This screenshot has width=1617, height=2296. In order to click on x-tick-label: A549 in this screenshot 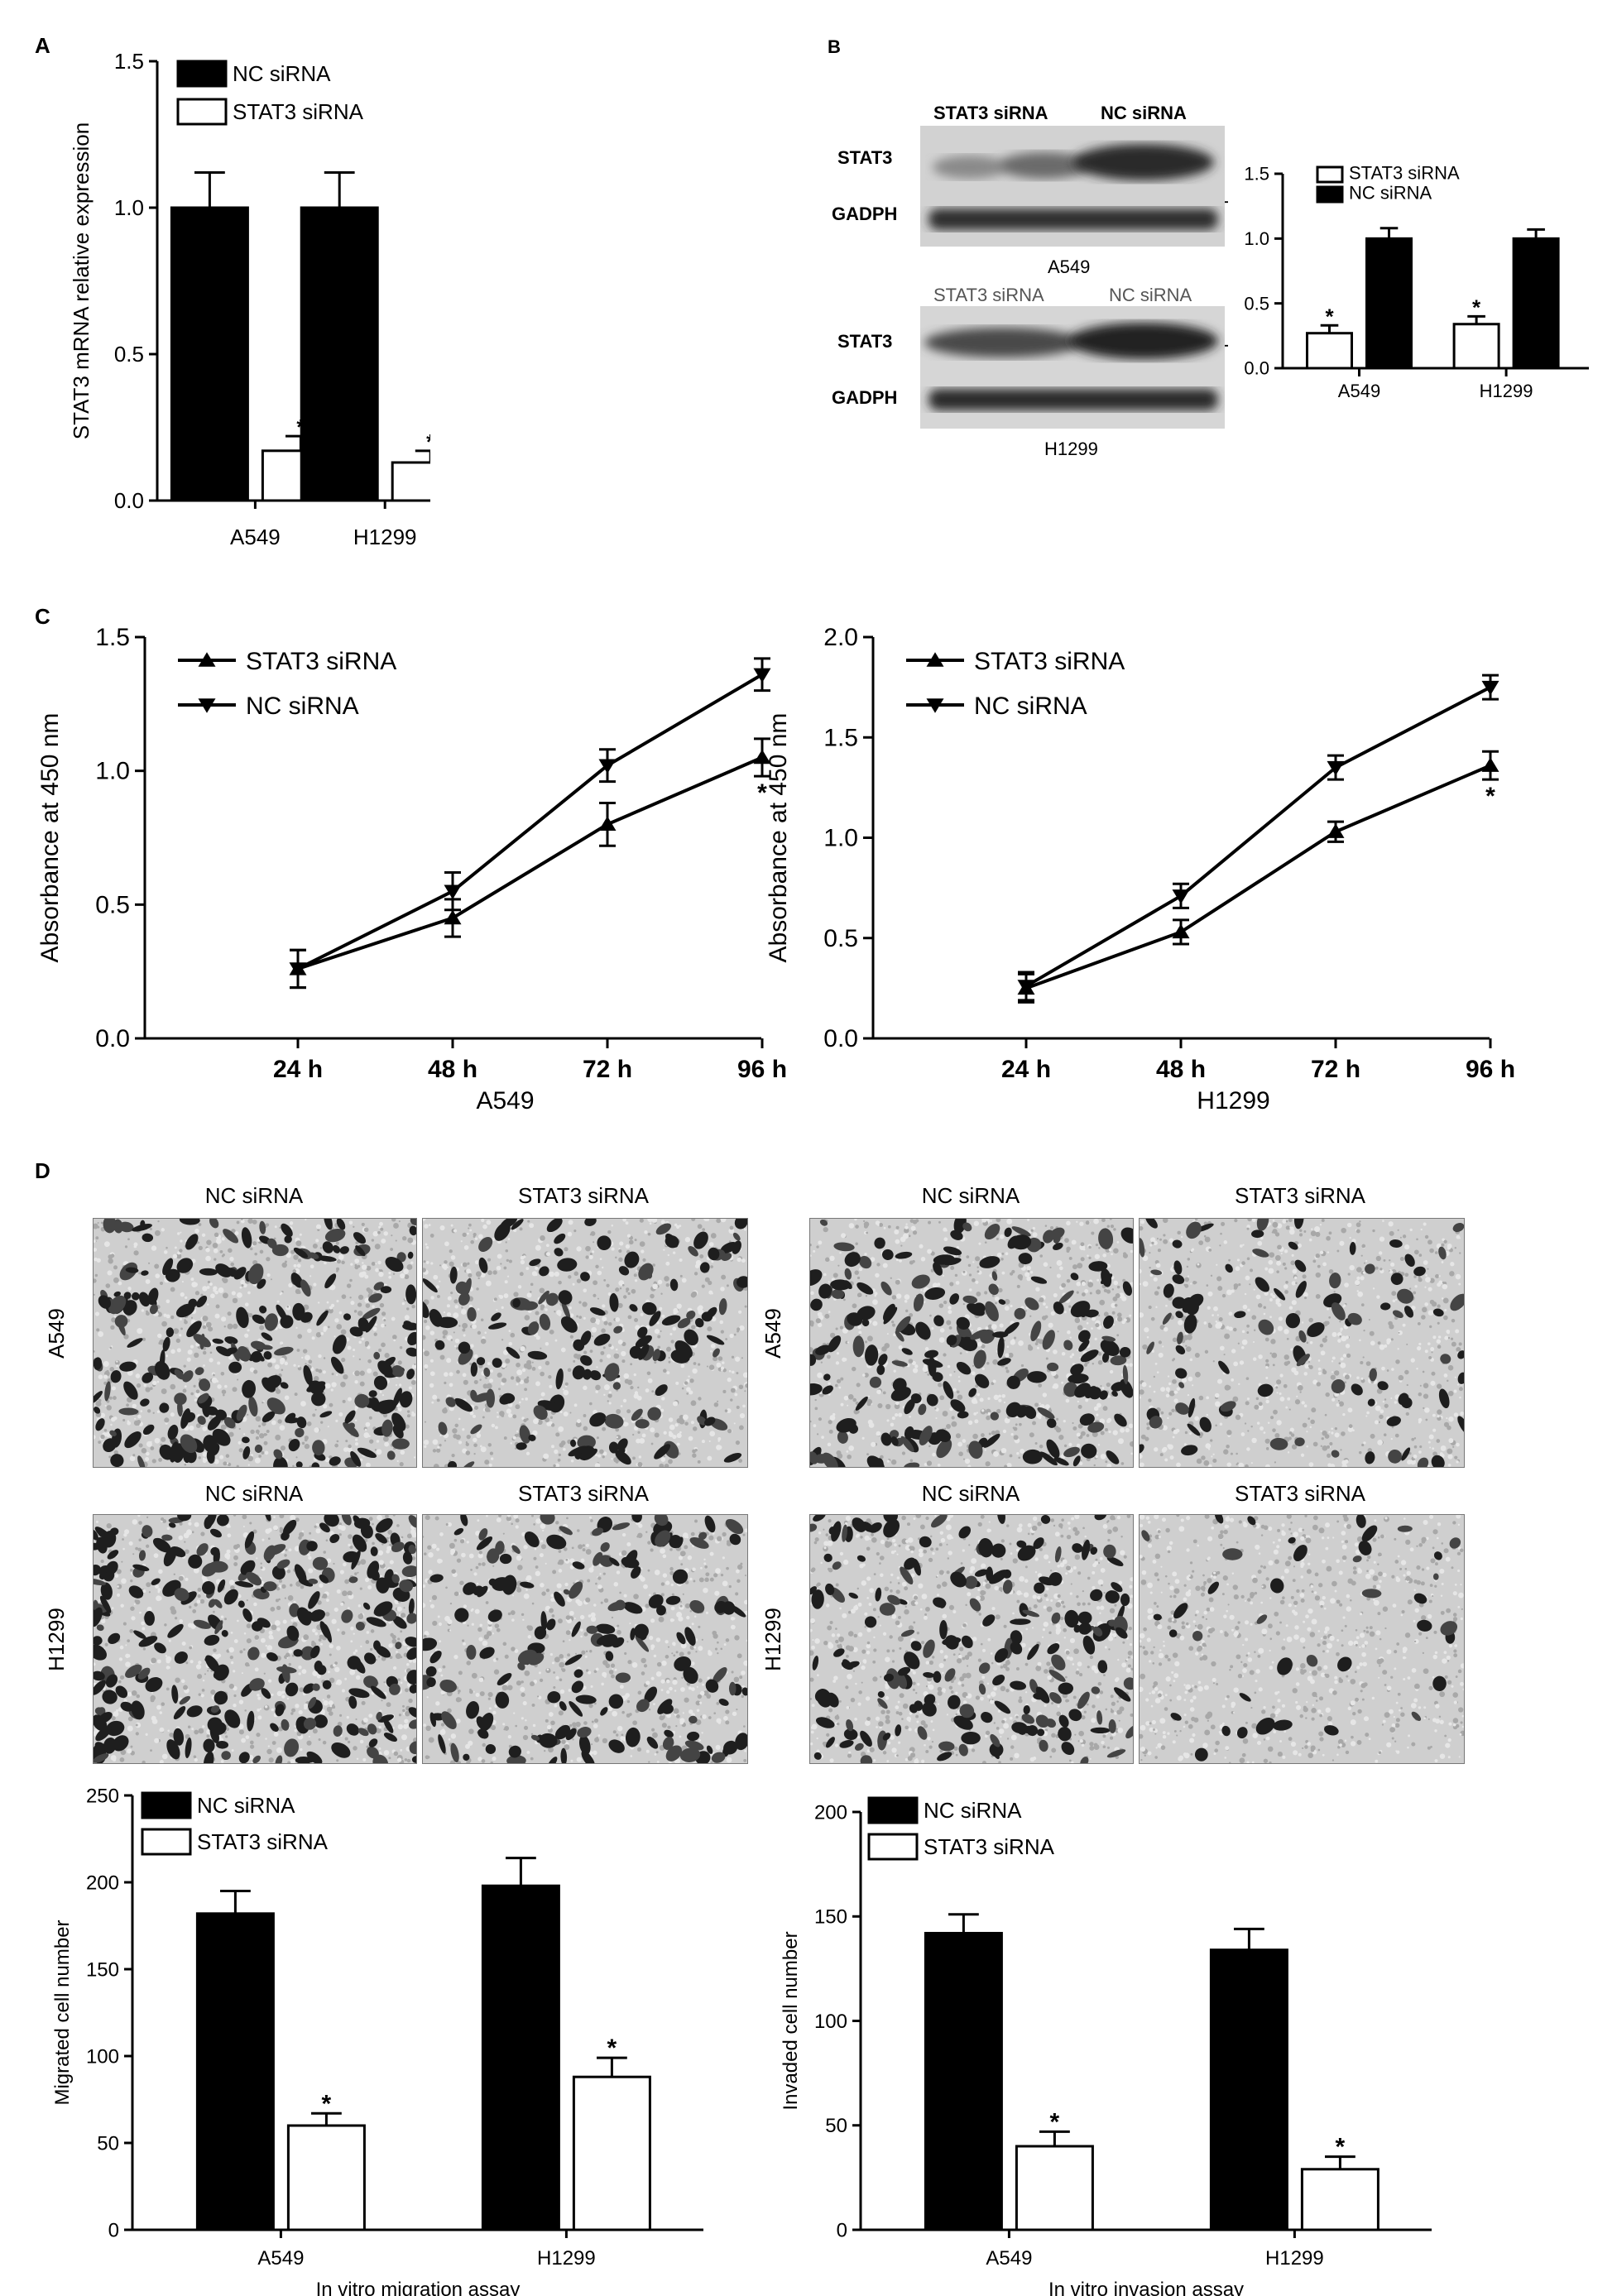, I will do `click(255, 537)`.